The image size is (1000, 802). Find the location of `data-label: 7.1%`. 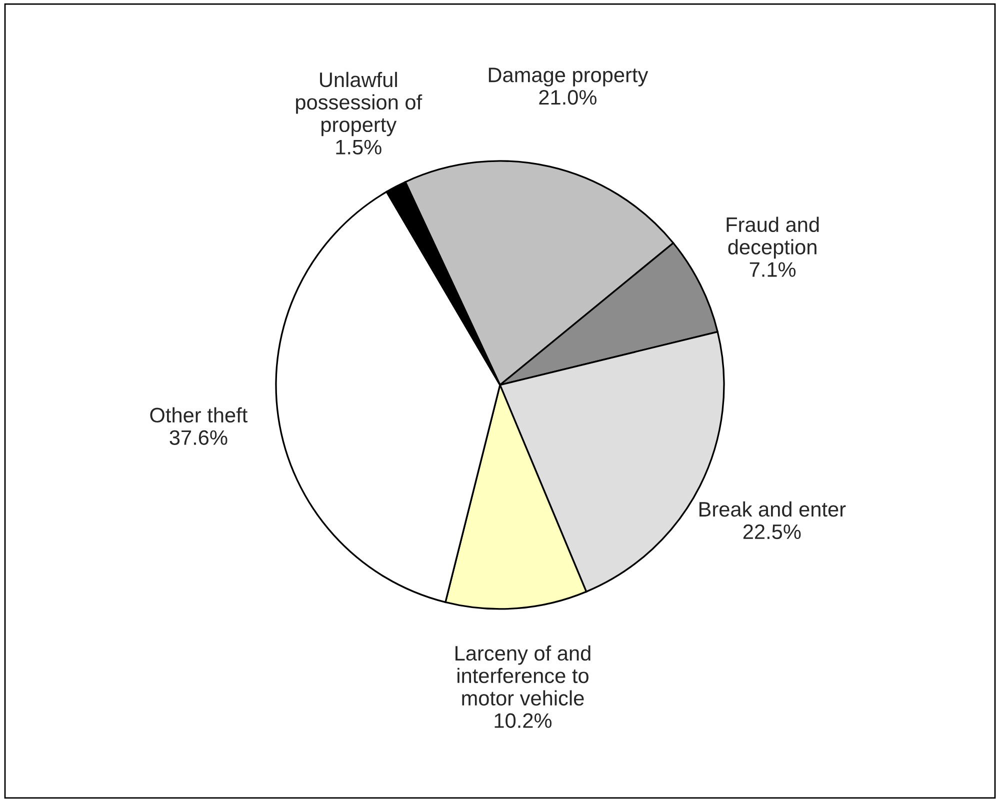

data-label: 7.1% is located at coordinates (773, 269).